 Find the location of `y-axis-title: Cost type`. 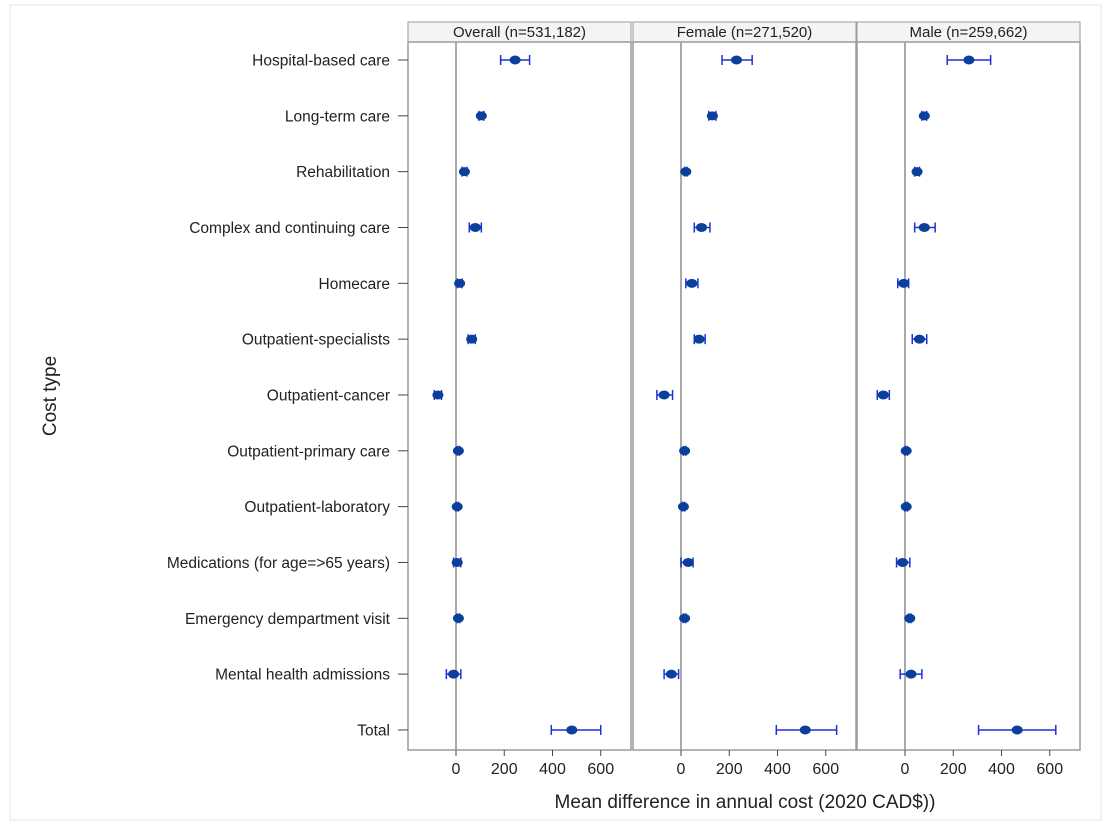

y-axis-title: Cost type is located at coordinates (50, 396).